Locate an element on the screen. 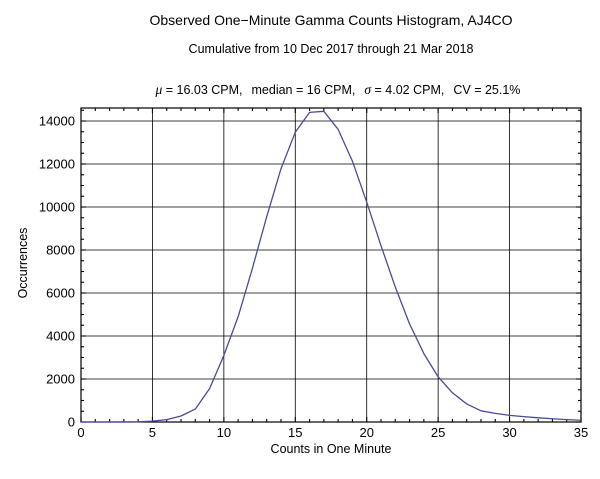 Image resolution: width=600 pixels, height=479 pixels. mu-symbol: μ is located at coordinates (159, 89).